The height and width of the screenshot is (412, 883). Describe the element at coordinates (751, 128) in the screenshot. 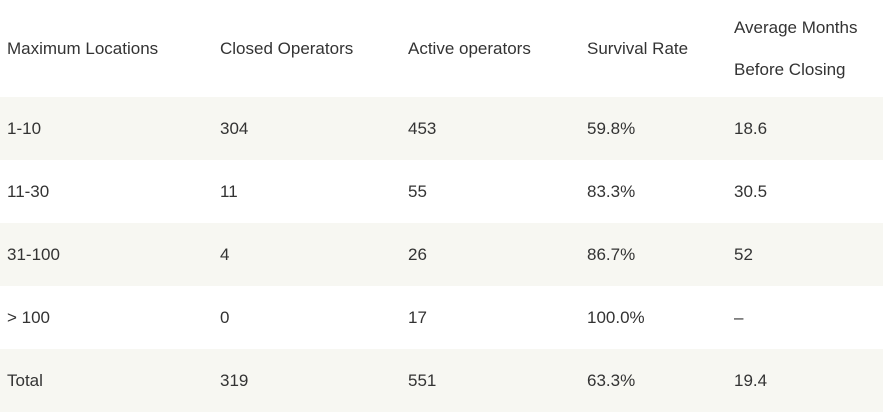

I see `cell-average-months: 18.6` at that location.